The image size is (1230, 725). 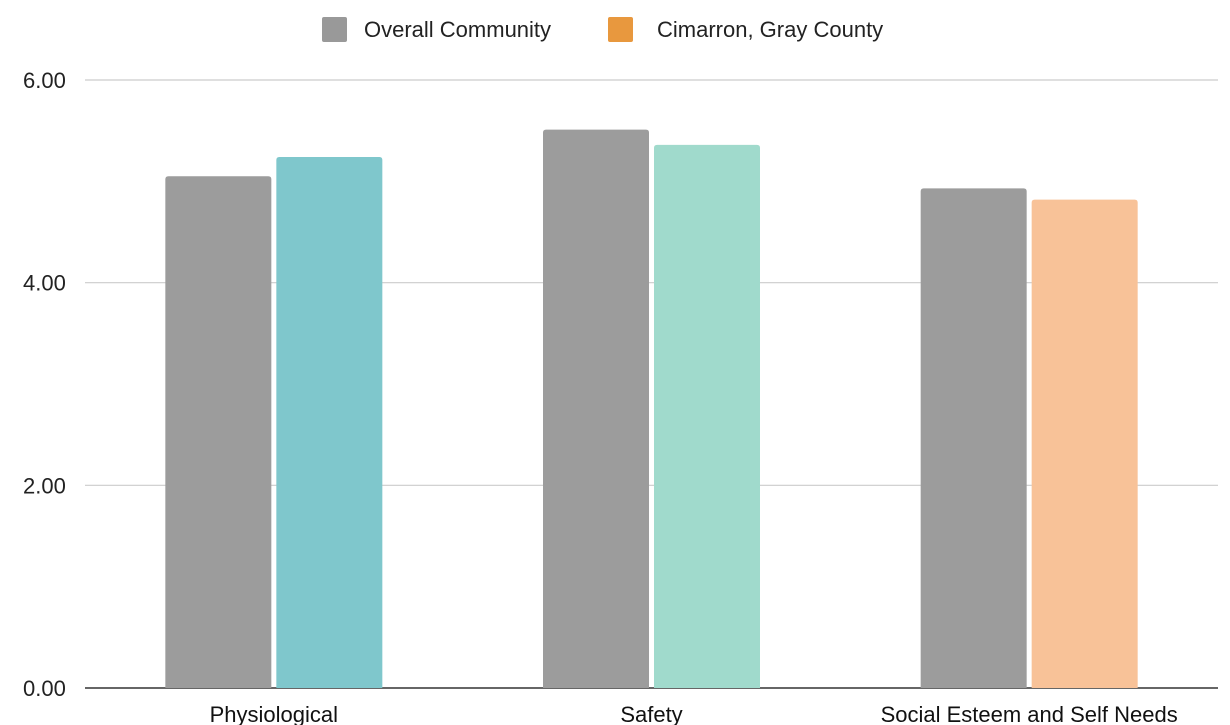 I want to click on bar-cimarron-gray-county-safety, so click(x=707, y=416).